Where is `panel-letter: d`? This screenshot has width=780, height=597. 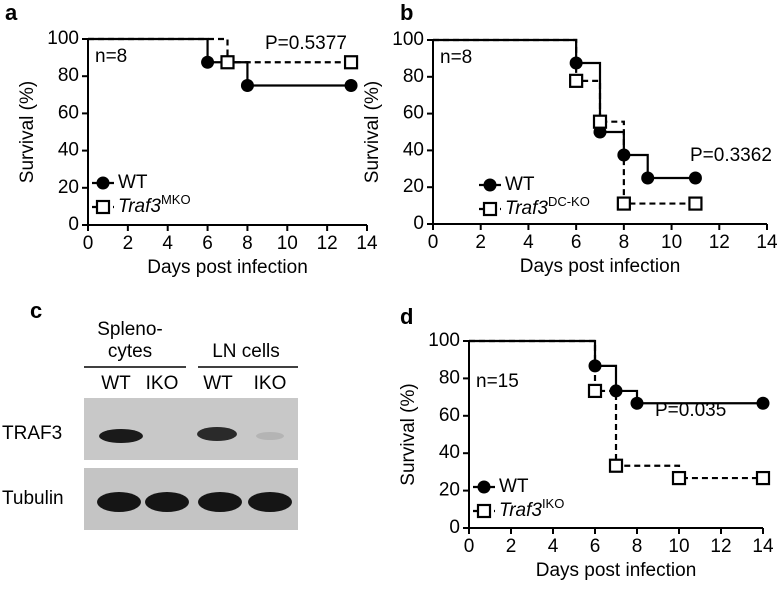
panel-letter: d is located at coordinates (406, 316).